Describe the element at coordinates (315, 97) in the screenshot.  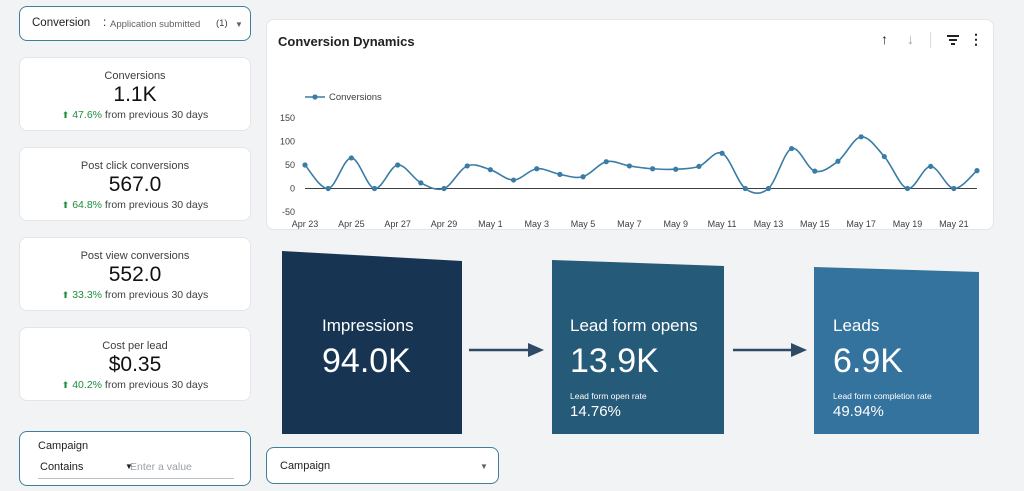
I see `legend-marker` at that location.